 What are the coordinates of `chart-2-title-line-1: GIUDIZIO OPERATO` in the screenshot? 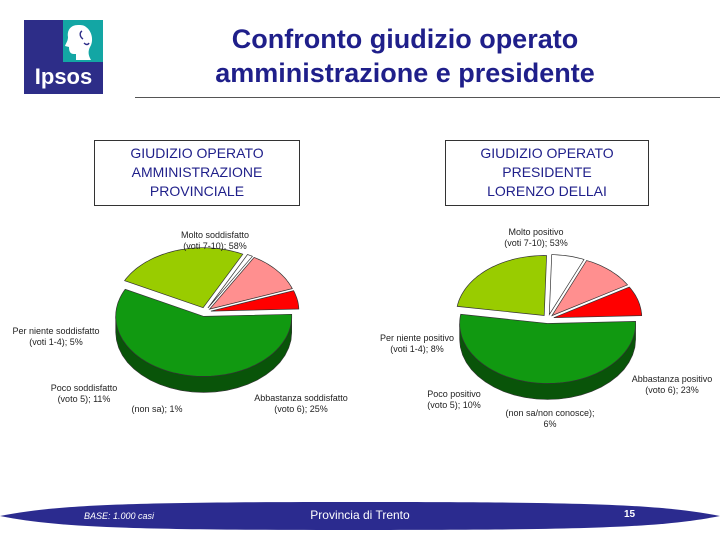 It's located at (547, 153).